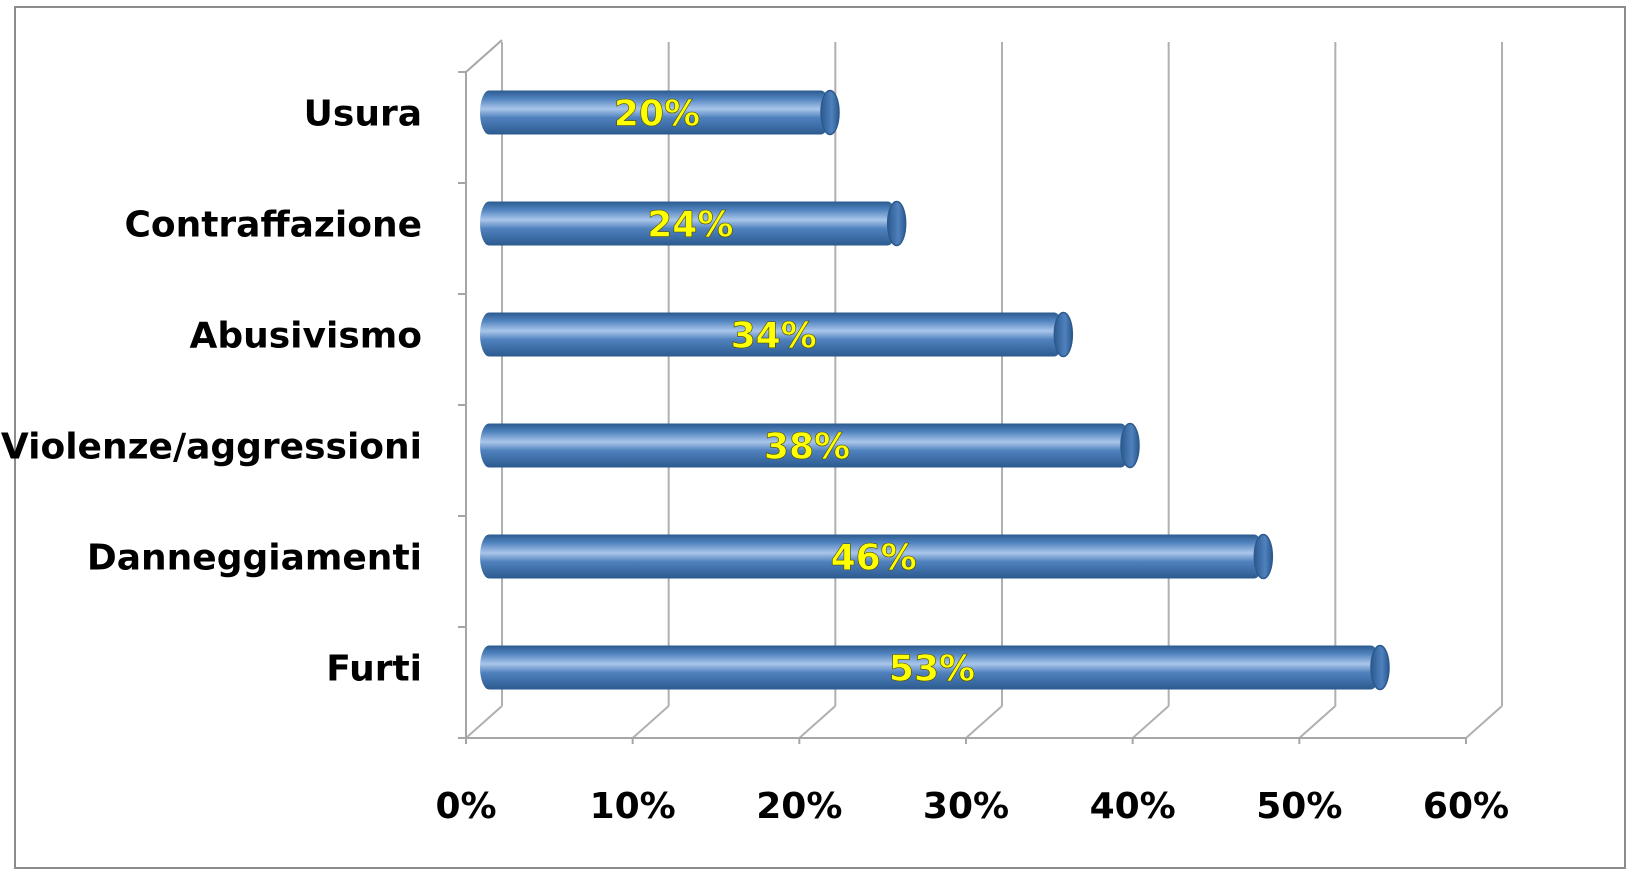  I want to click on data-label: 20%, so click(657, 114).